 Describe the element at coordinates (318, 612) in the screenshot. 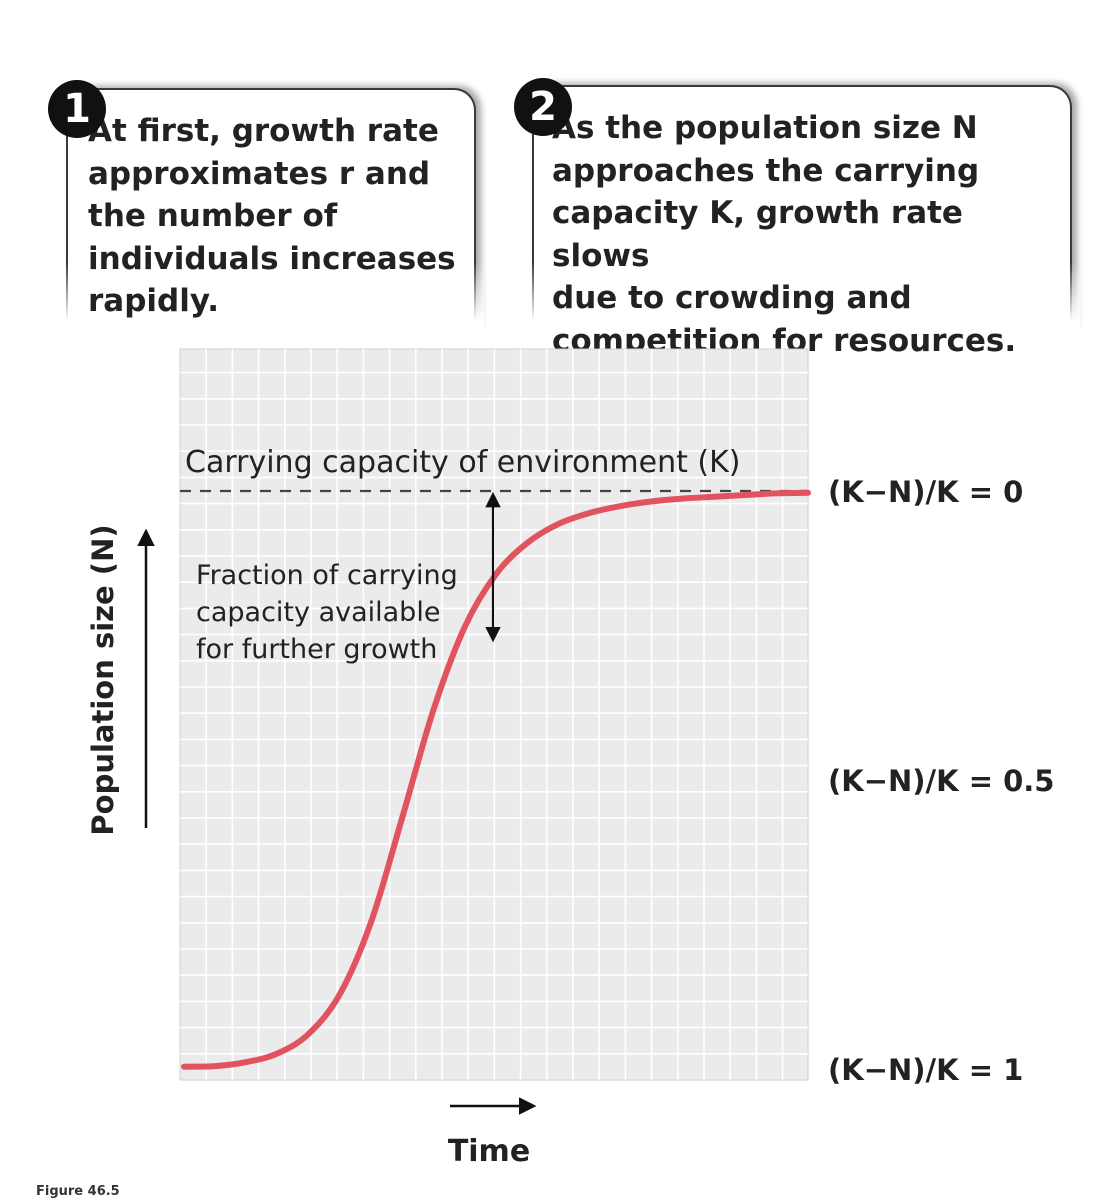

I see `available-capacity-label-line: capacity available` at that location.